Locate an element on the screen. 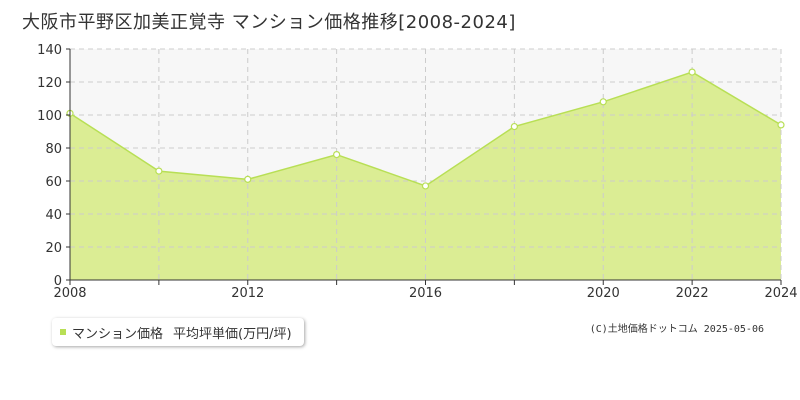 This screenshot has height=400, width=800. y-tick-label: 140 is located at coordinates (49, 50).